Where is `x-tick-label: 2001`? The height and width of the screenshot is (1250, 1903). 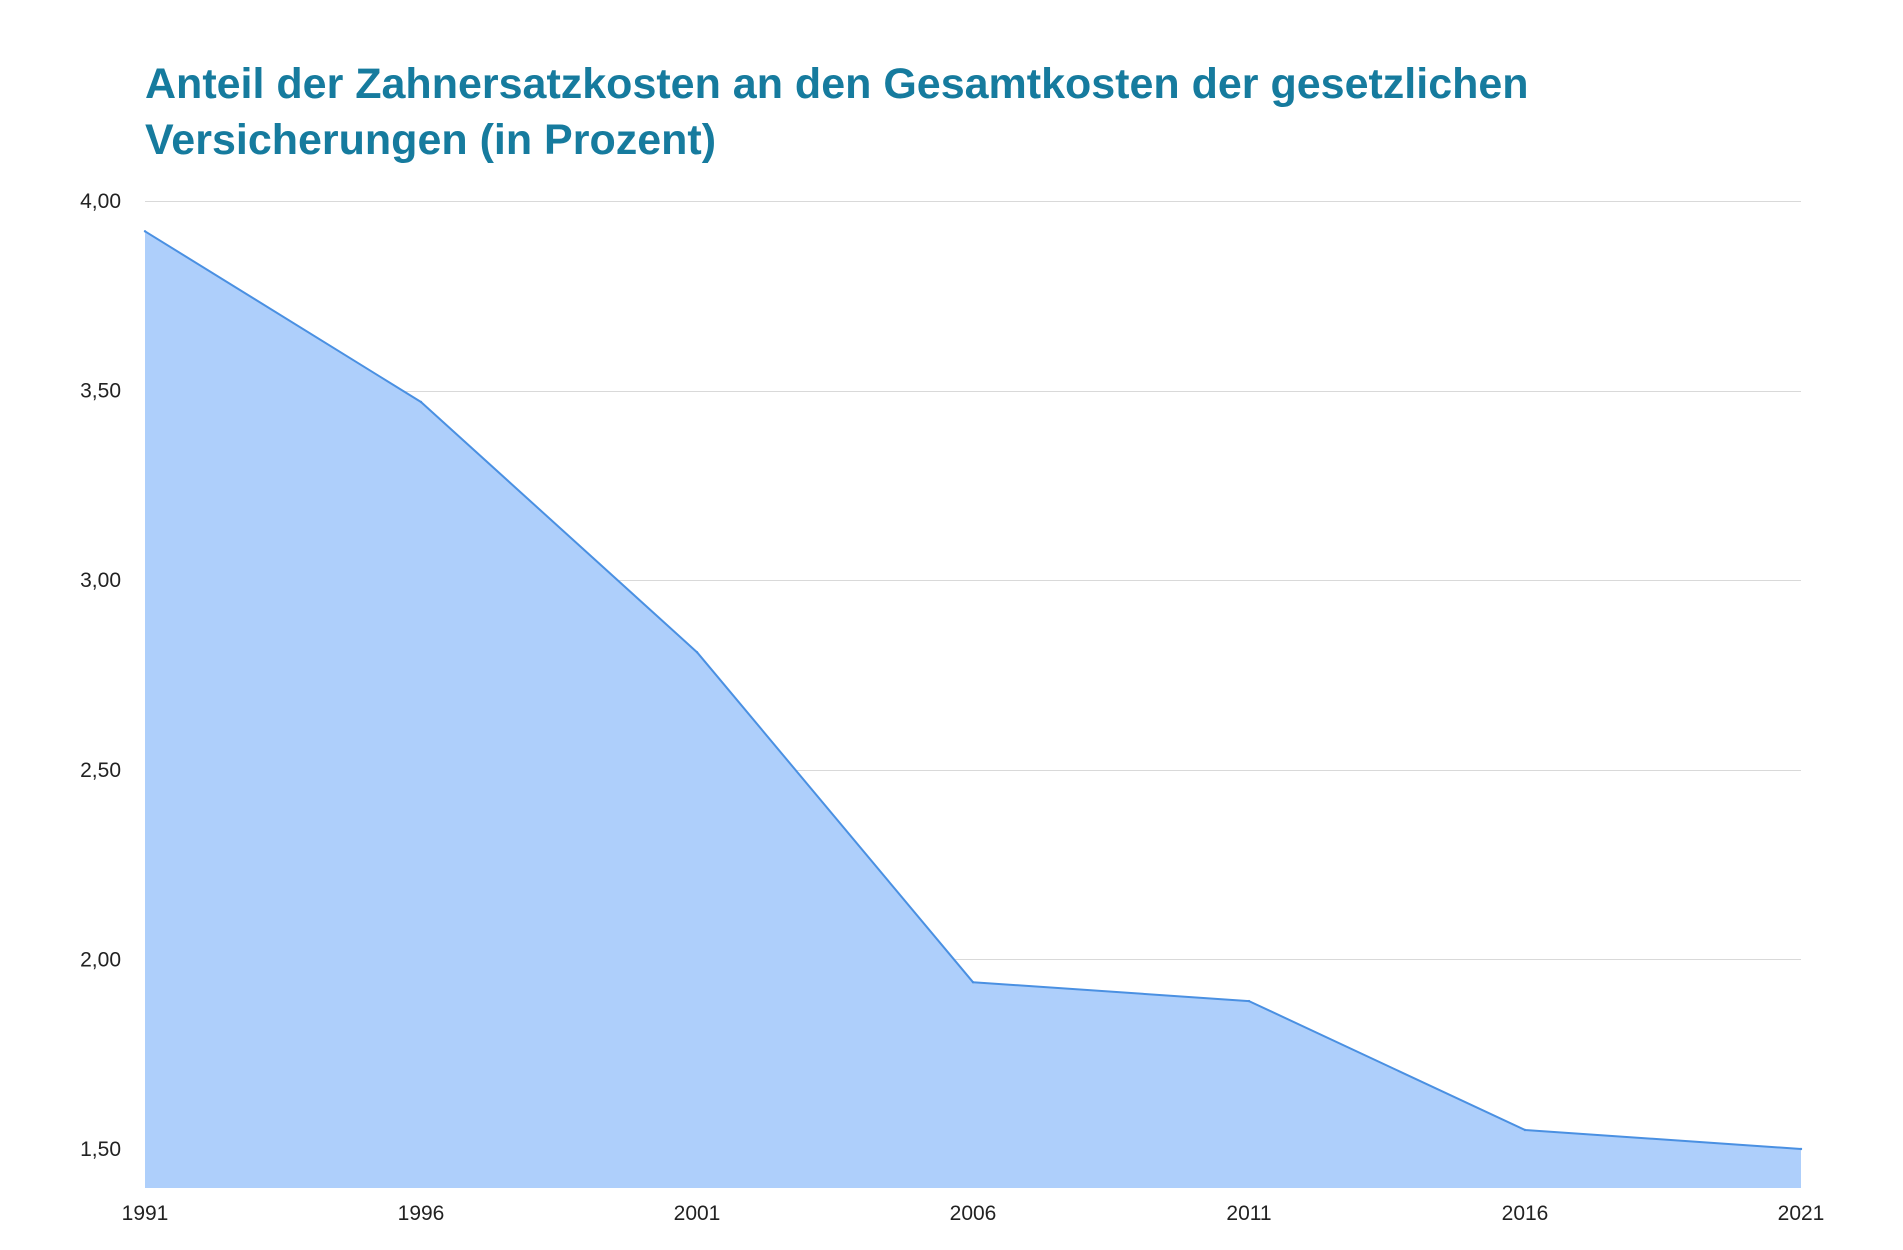
x-tick-label: 2001 is located at coordinates (697, 1213).